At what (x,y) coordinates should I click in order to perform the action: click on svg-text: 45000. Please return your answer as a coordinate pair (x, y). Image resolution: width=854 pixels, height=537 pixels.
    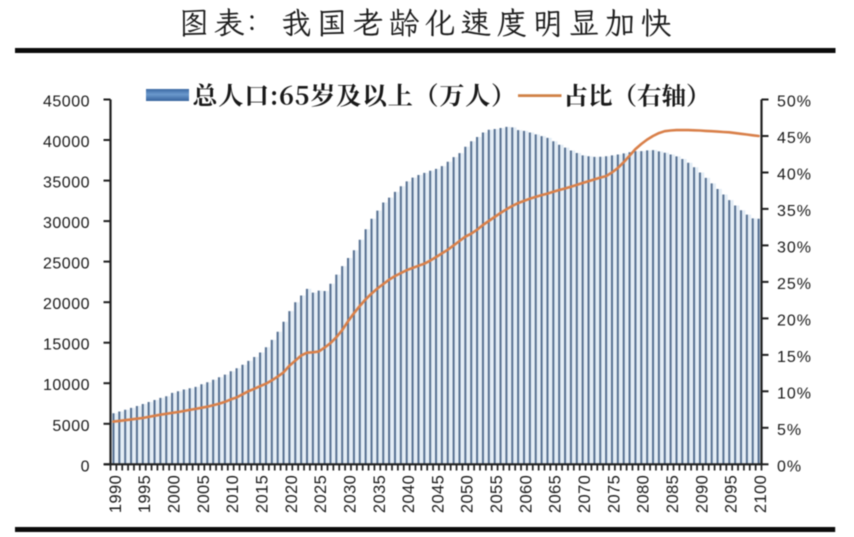
    Looking at the image, I should click on (66, 102).